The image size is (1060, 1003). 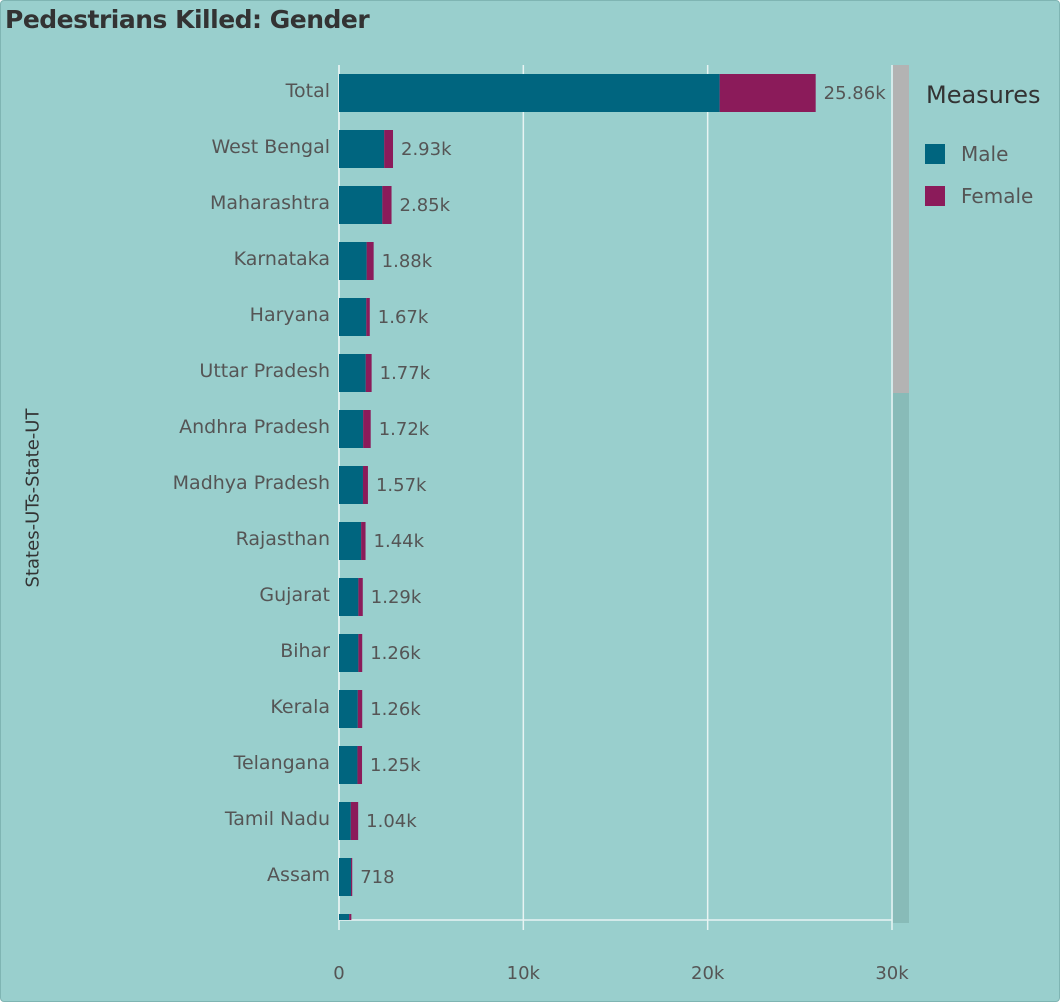 I want to click on x-tick-label: 30k, so click(x=892, y=973).